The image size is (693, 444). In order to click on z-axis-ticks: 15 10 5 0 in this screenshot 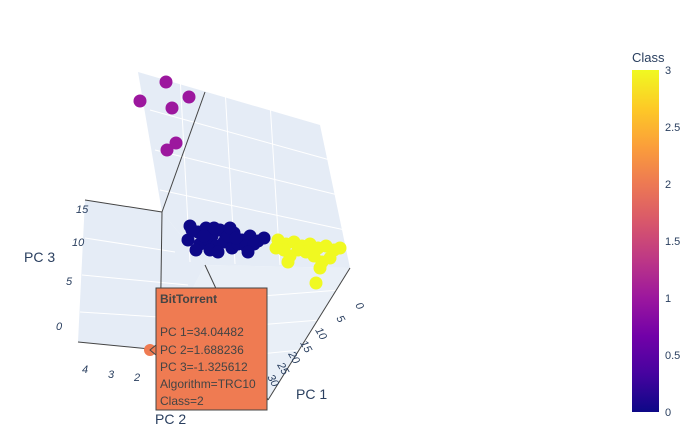, I will do `click(72, 268)`.